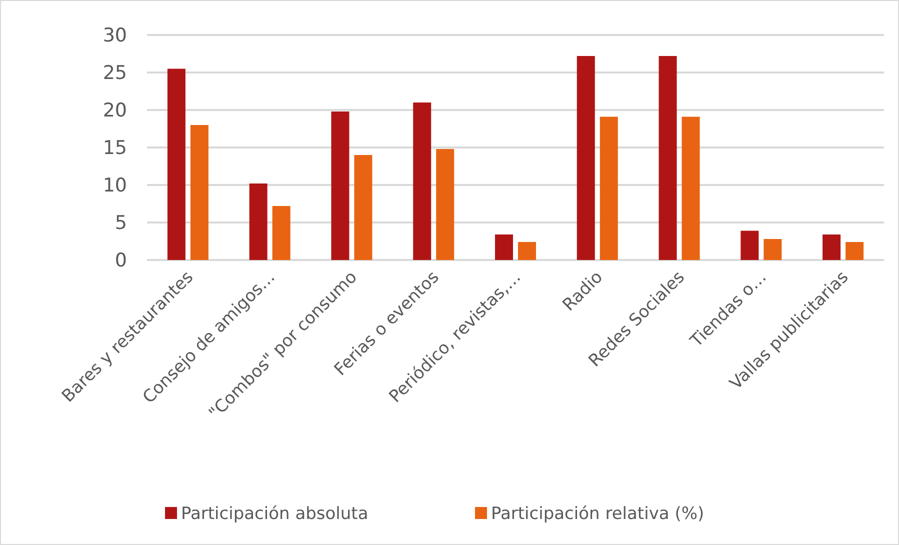  Describe the element at coordinates (274, 514) in the screenshot. I see `legend-label: Participación absoluta` at that location.